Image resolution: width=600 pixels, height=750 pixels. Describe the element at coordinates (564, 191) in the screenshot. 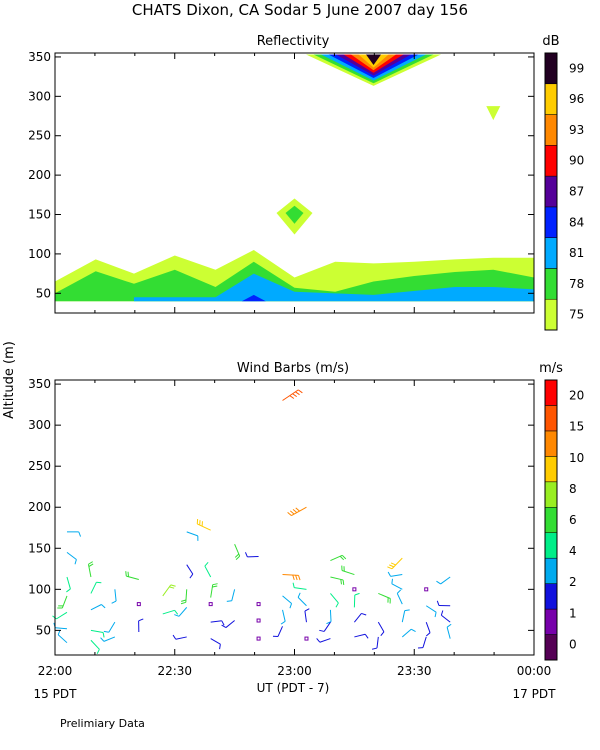

I see `reflectivity-colorbar: 75 78 81 84 87 90 93 96 99` at that location.